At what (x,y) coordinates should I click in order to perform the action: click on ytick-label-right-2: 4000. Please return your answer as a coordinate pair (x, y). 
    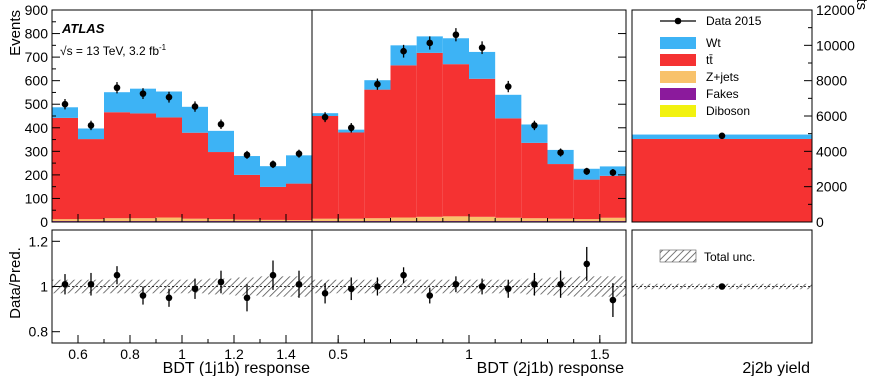
    Looking at the image, I should click on (831, 151).